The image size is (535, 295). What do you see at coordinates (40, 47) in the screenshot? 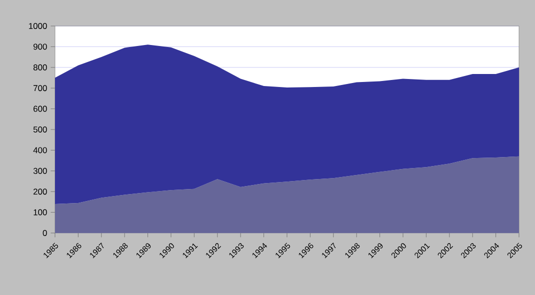
I see `y-tick-label: 900` at bounding box center [40, 47].